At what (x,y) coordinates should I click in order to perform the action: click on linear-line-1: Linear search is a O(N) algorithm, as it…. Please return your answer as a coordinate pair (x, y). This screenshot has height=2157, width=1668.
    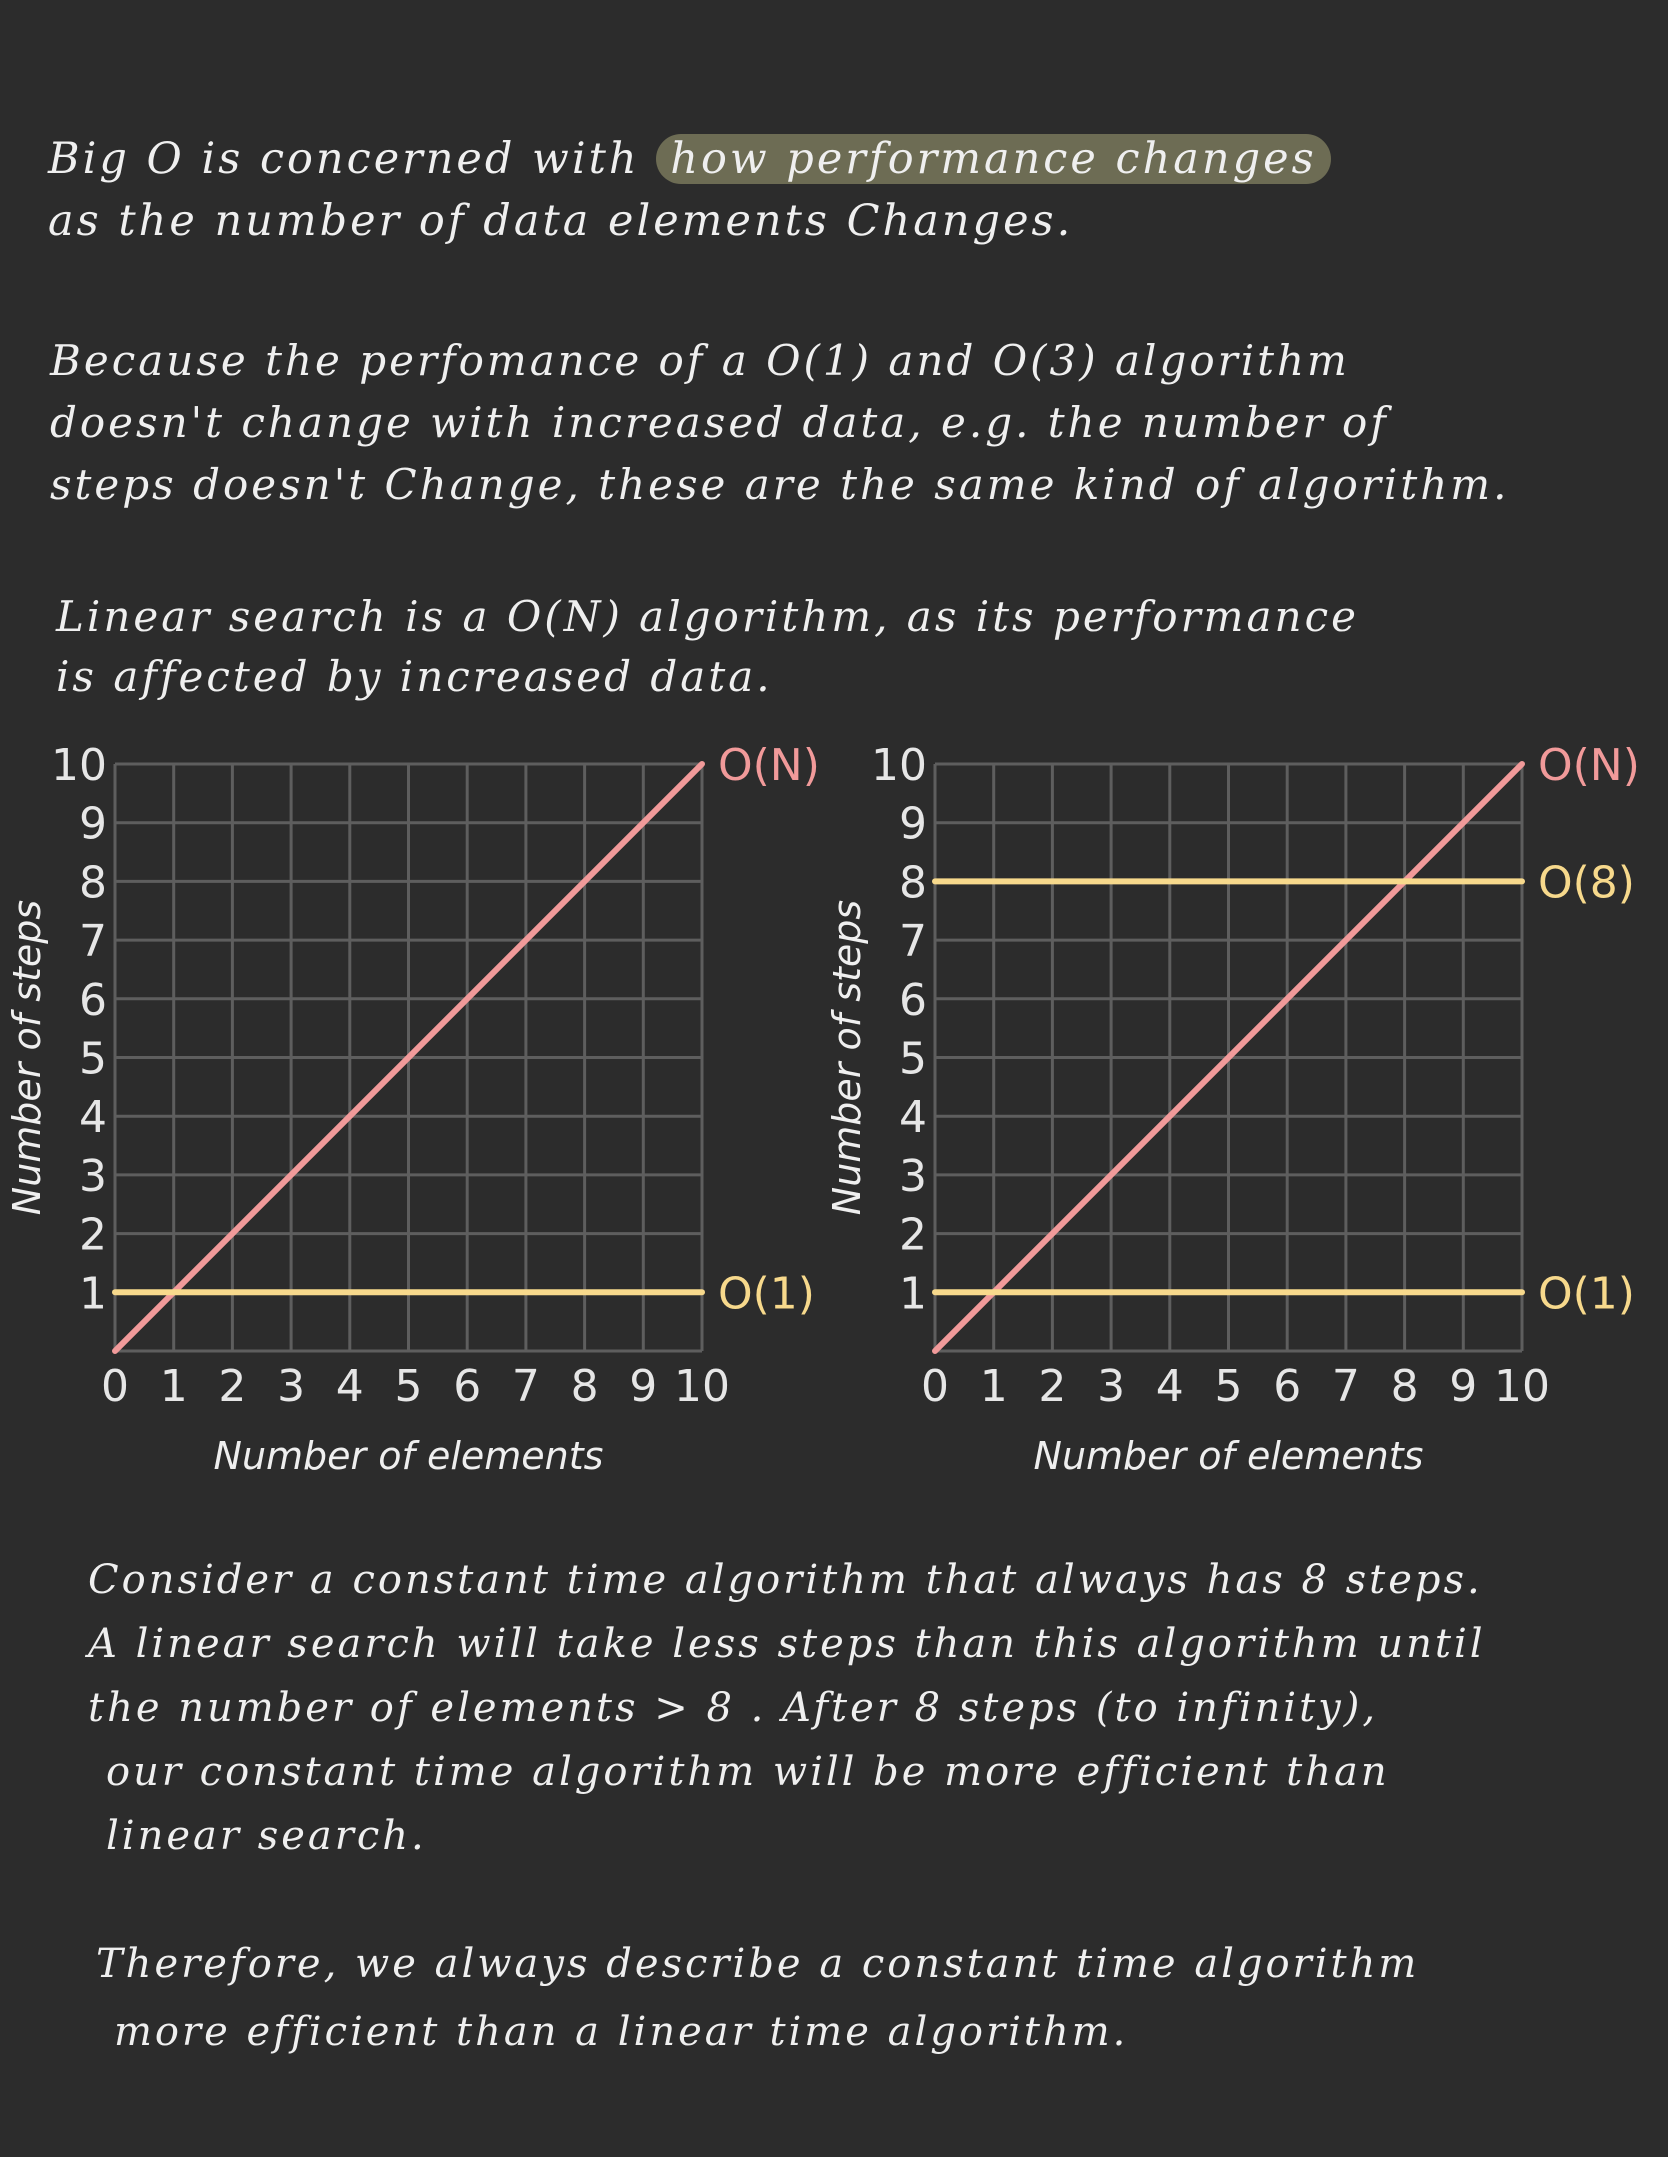
    Looking at the image, I should click on (707, 616).